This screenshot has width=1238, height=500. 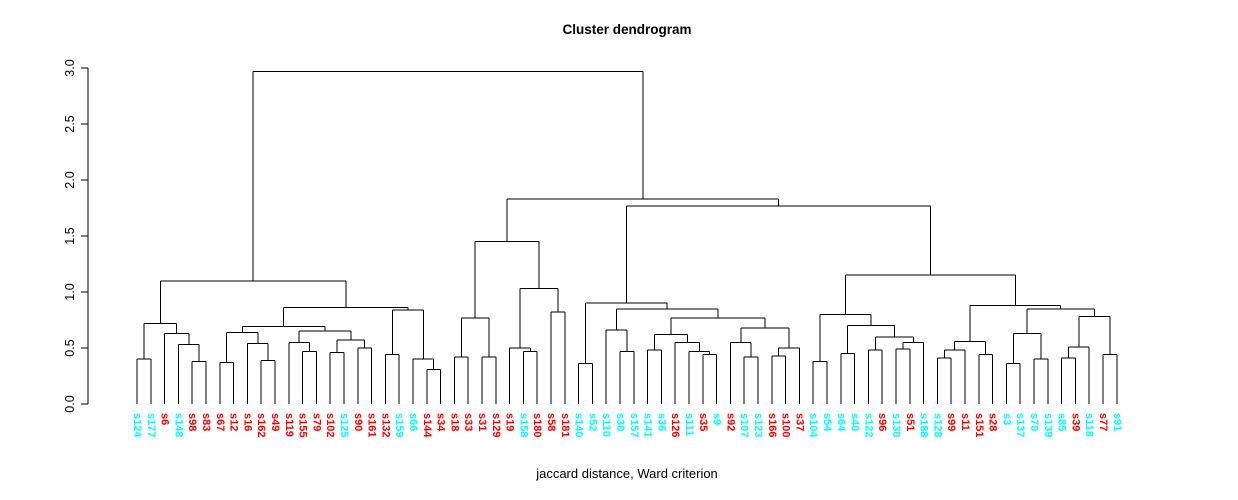 What do you see at coordinates (758, 425) in the screenshot?
I see `leaf-label: s123` at bounding box center [758, 425].